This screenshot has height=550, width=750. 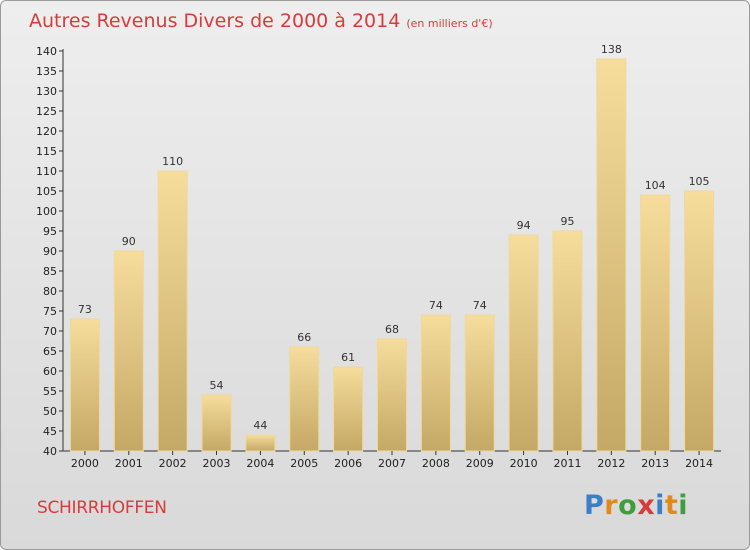 I want to click on y-tick-label: 125, so click(x=46, y=111).